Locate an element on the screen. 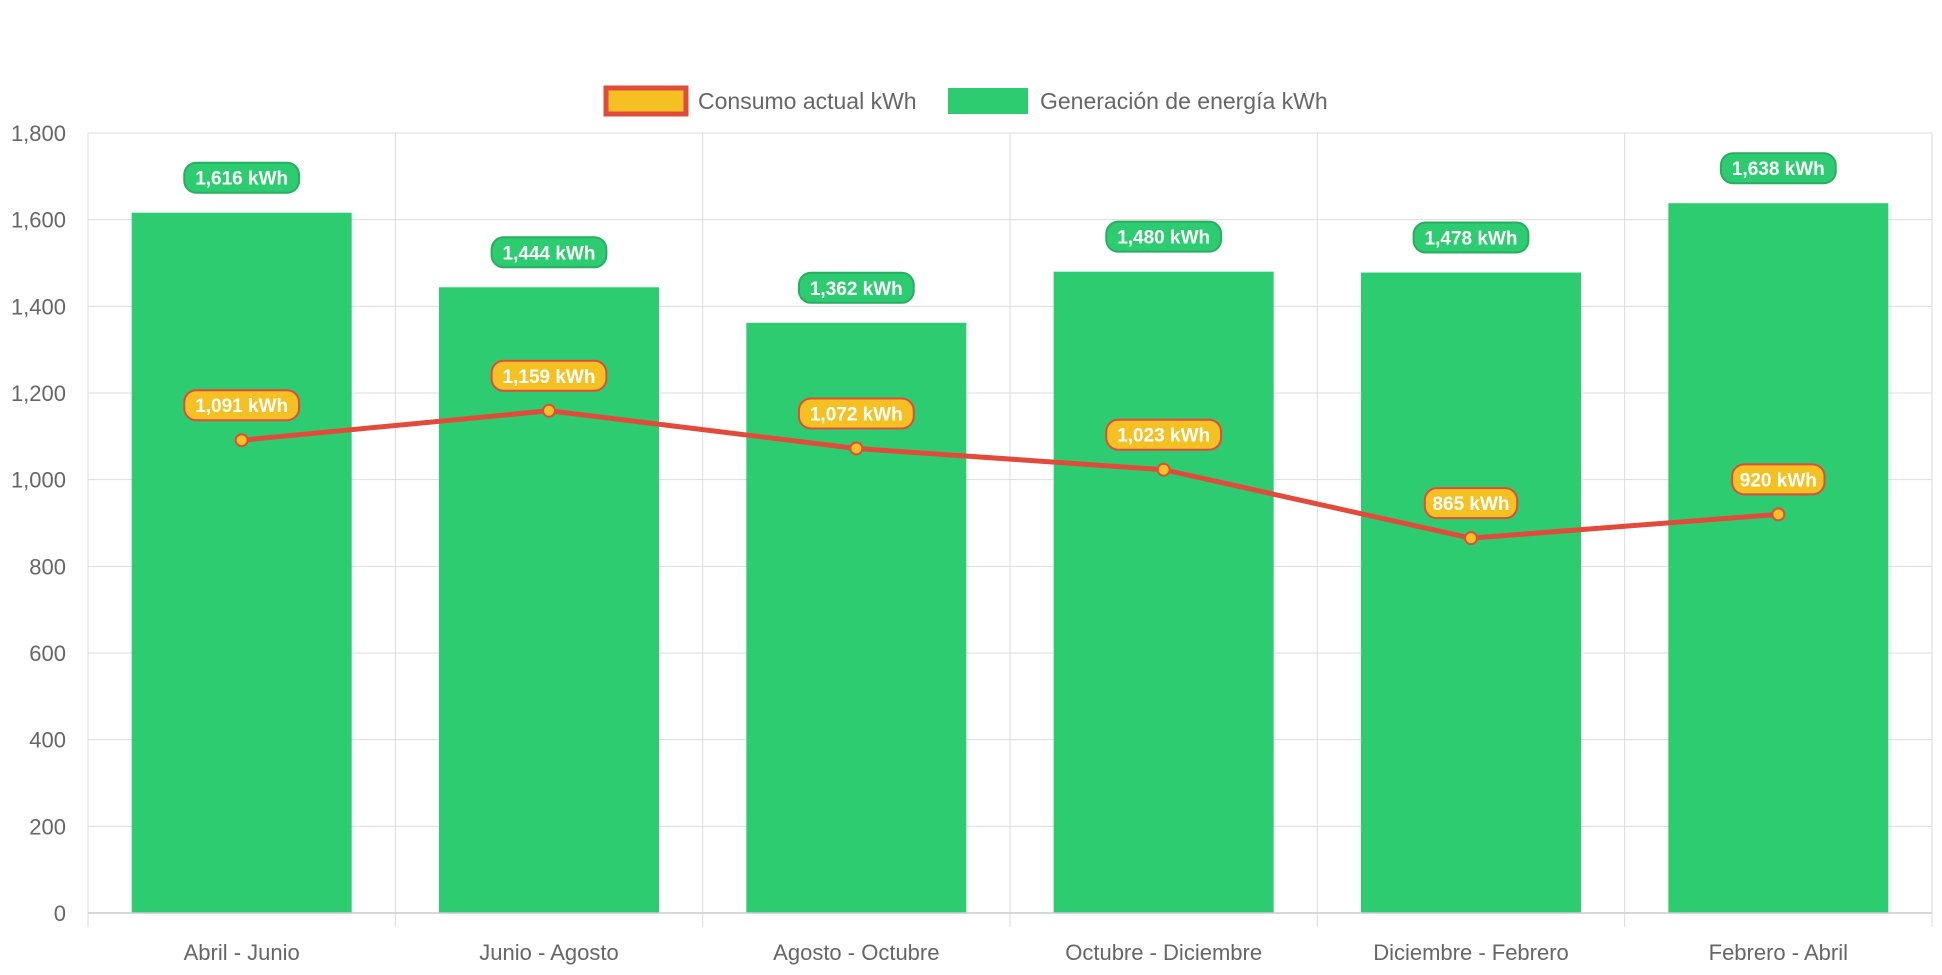  line-data-label: 865 kWh is located at coordinates (1471, 503).